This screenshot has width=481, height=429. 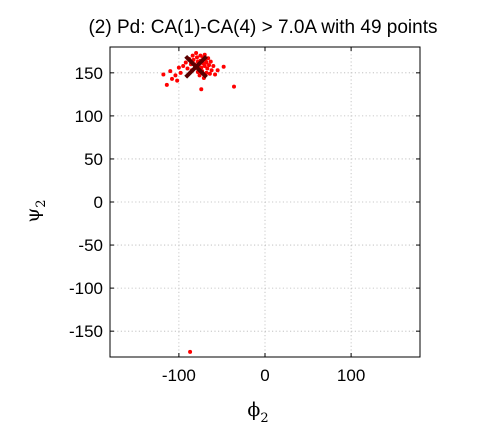 What do you see at coordinates (86, 288) in the screenshot?
I see `y-tick-label: -100` at bounding box center [86, 288].